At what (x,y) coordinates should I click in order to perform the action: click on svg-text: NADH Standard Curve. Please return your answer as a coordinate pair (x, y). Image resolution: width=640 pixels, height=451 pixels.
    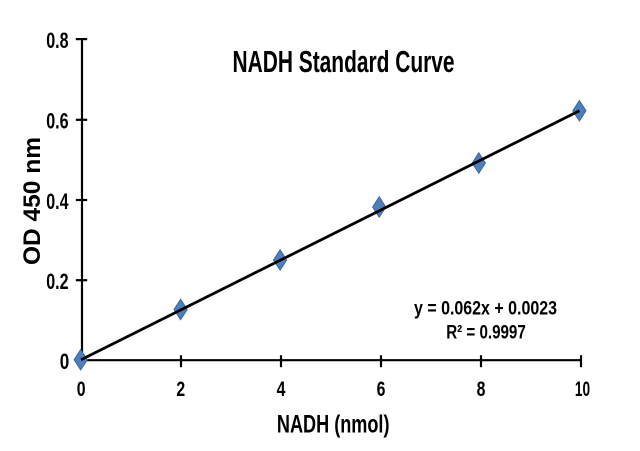
    Looking at the image, I should click on (344, 61).